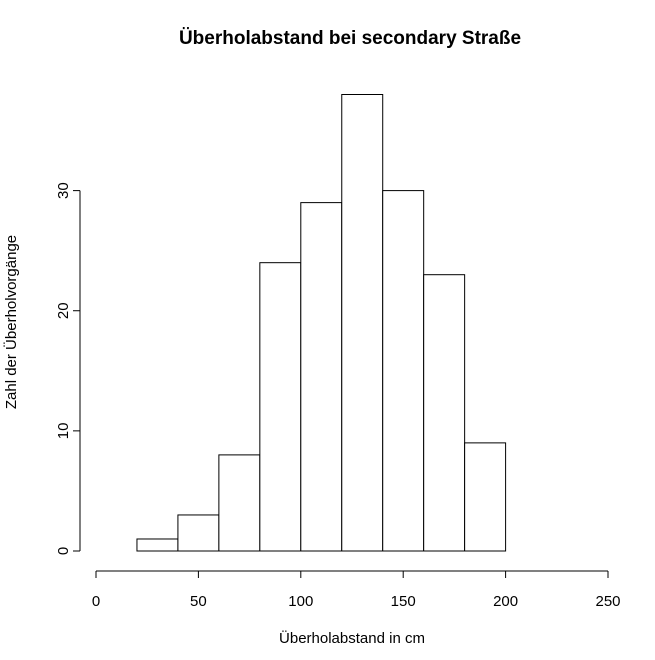 This screenshot has height=660, width=655. What do you see at coordinates (198, 601) in the screenshot?
I see `x-tick-label: 50` at bounding box center [198, 601].